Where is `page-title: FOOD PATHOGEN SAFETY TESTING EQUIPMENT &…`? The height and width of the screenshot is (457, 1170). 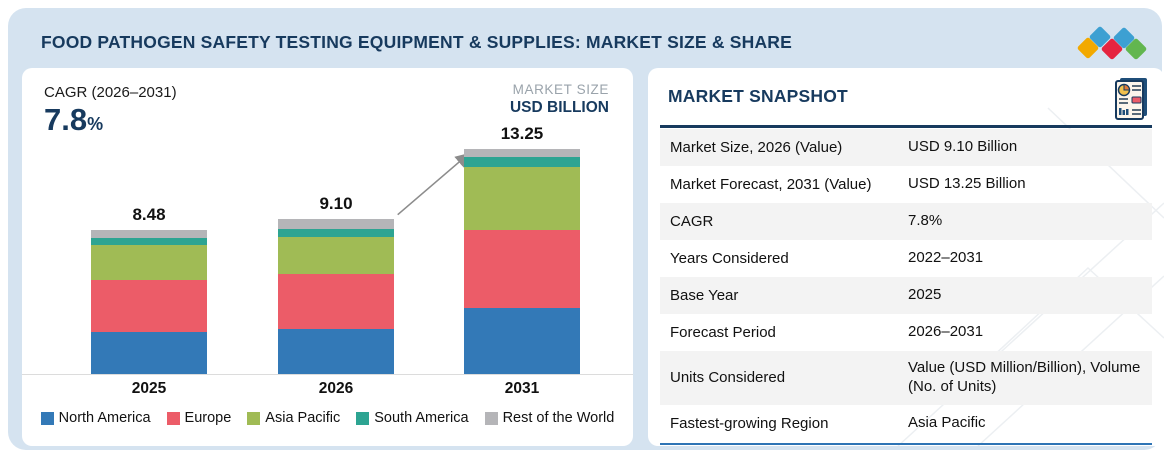
page-title: FOOD PATHOGEN SAFETY TESTING EQUIPMENT &… is located at coordinates (416, 42).